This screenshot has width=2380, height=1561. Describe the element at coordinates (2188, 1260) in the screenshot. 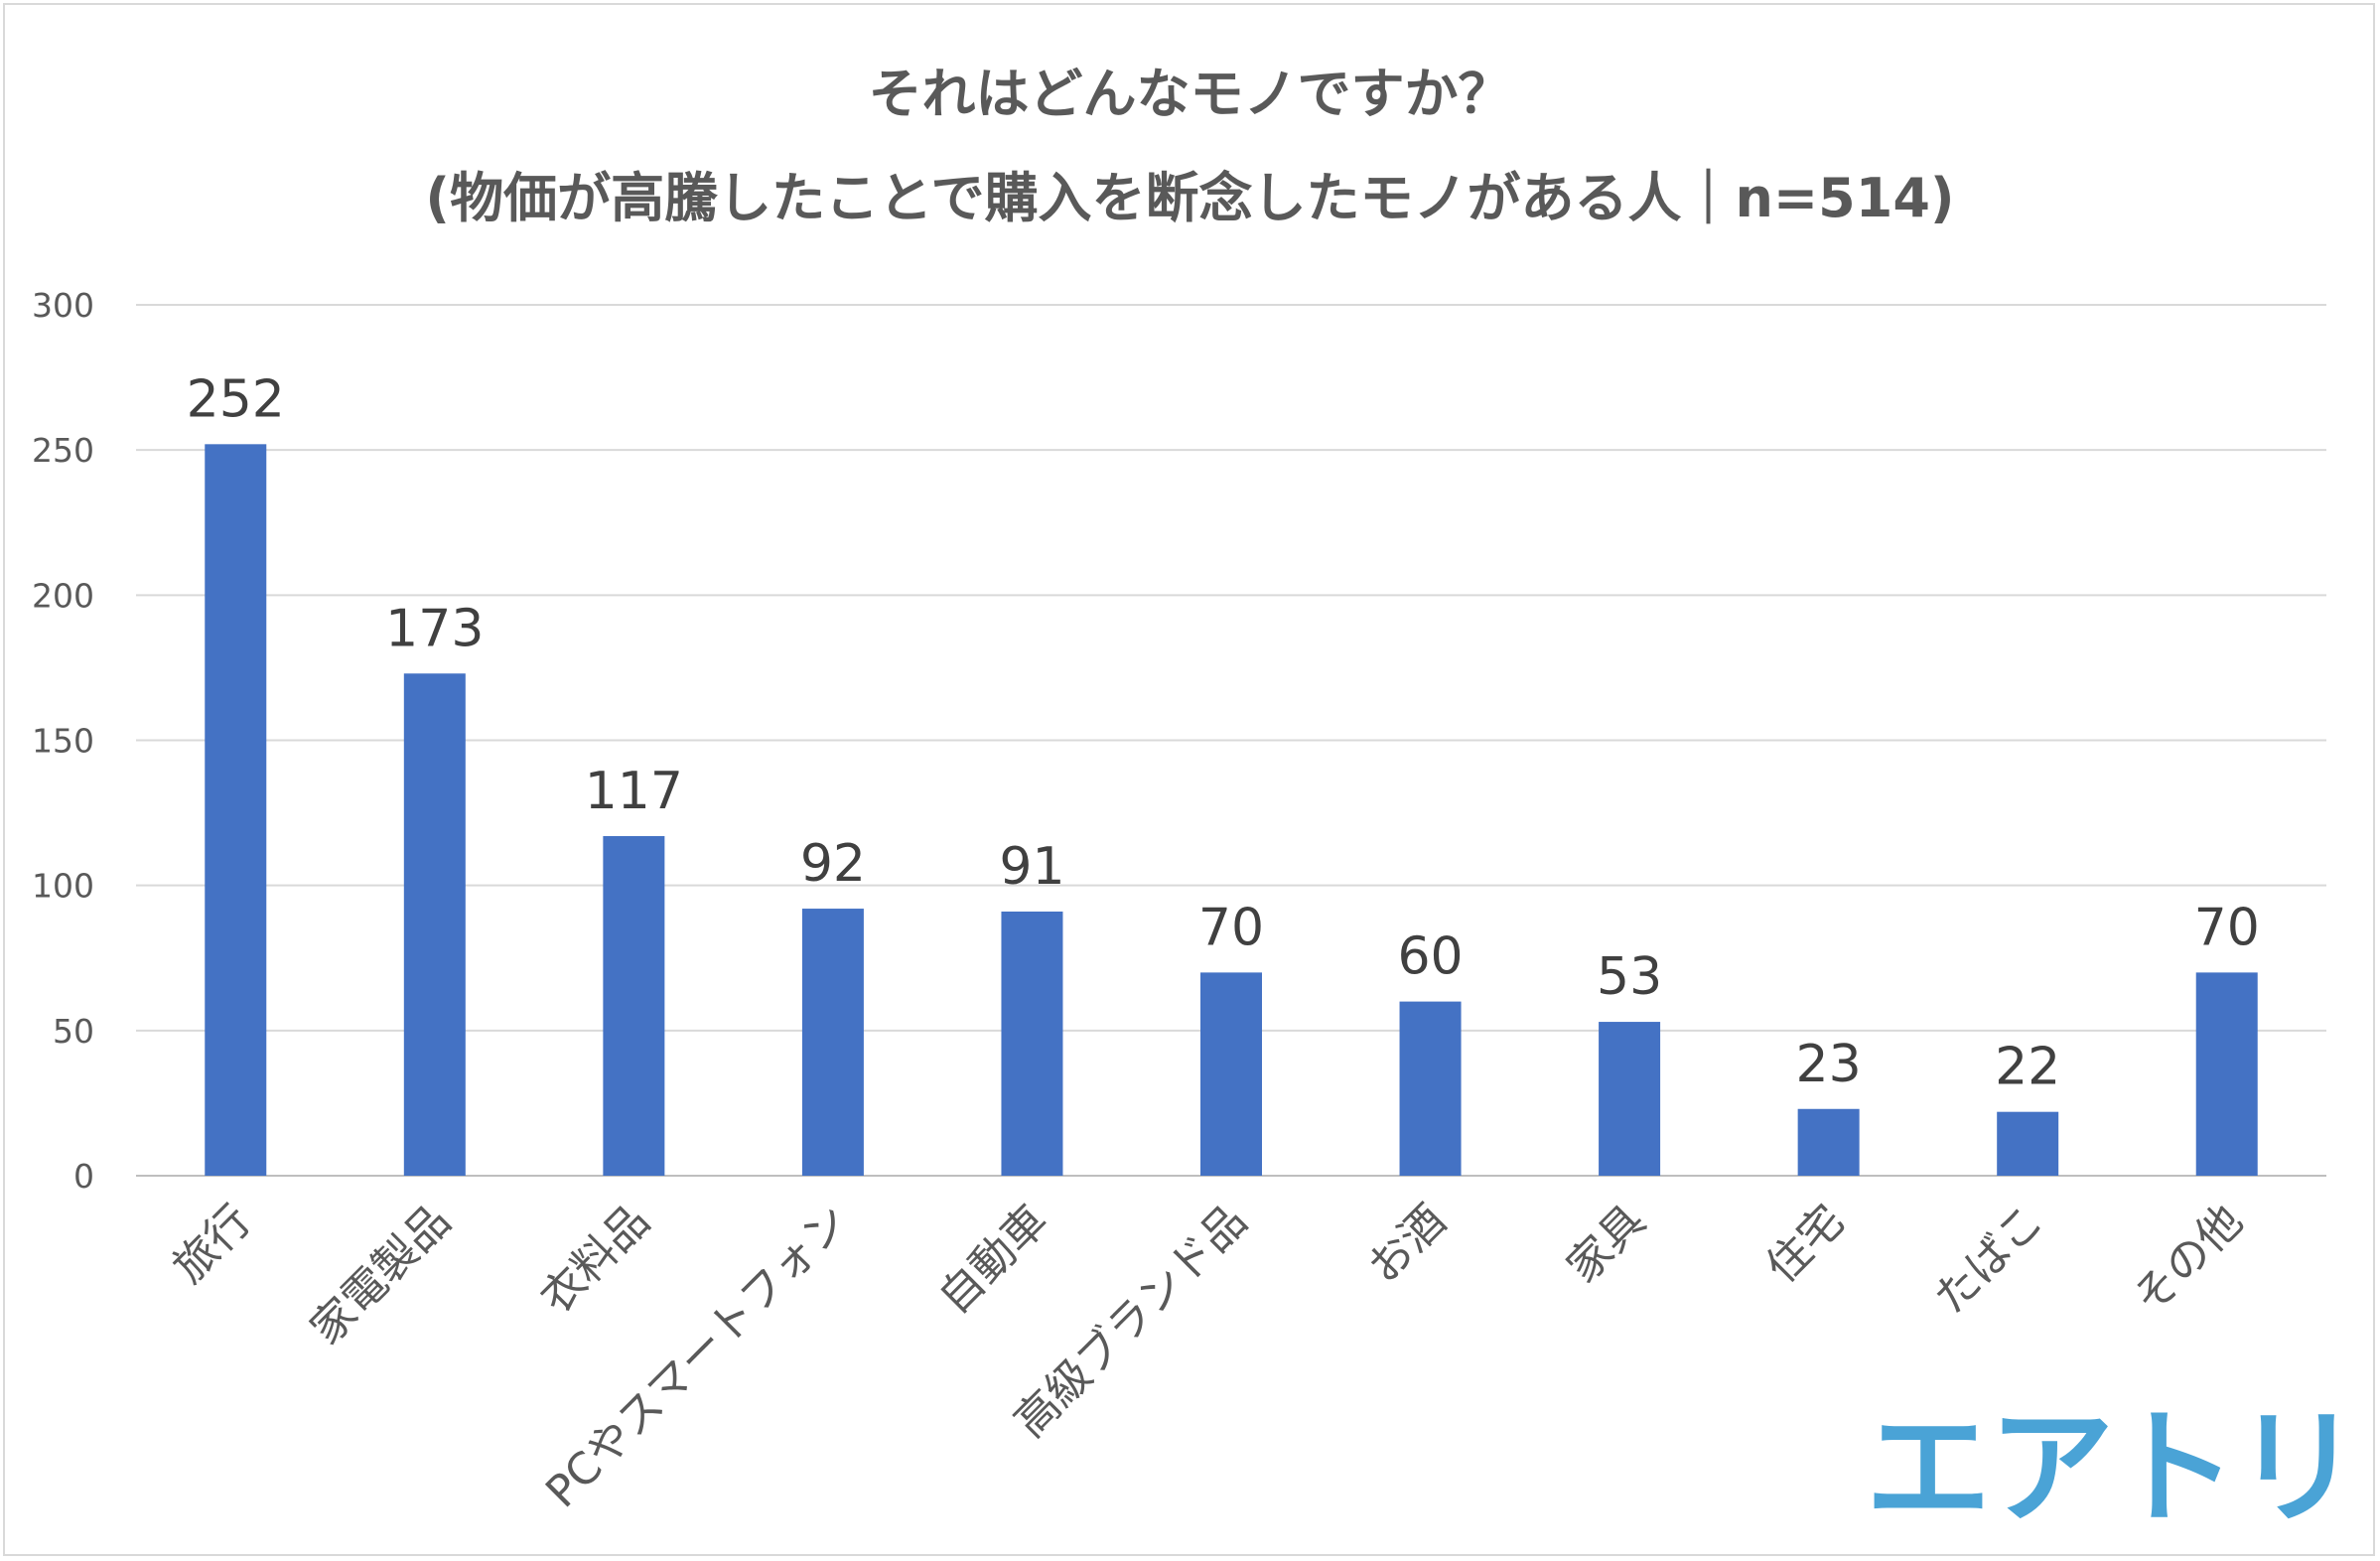

I see `x-tick-label: その他` at that location.